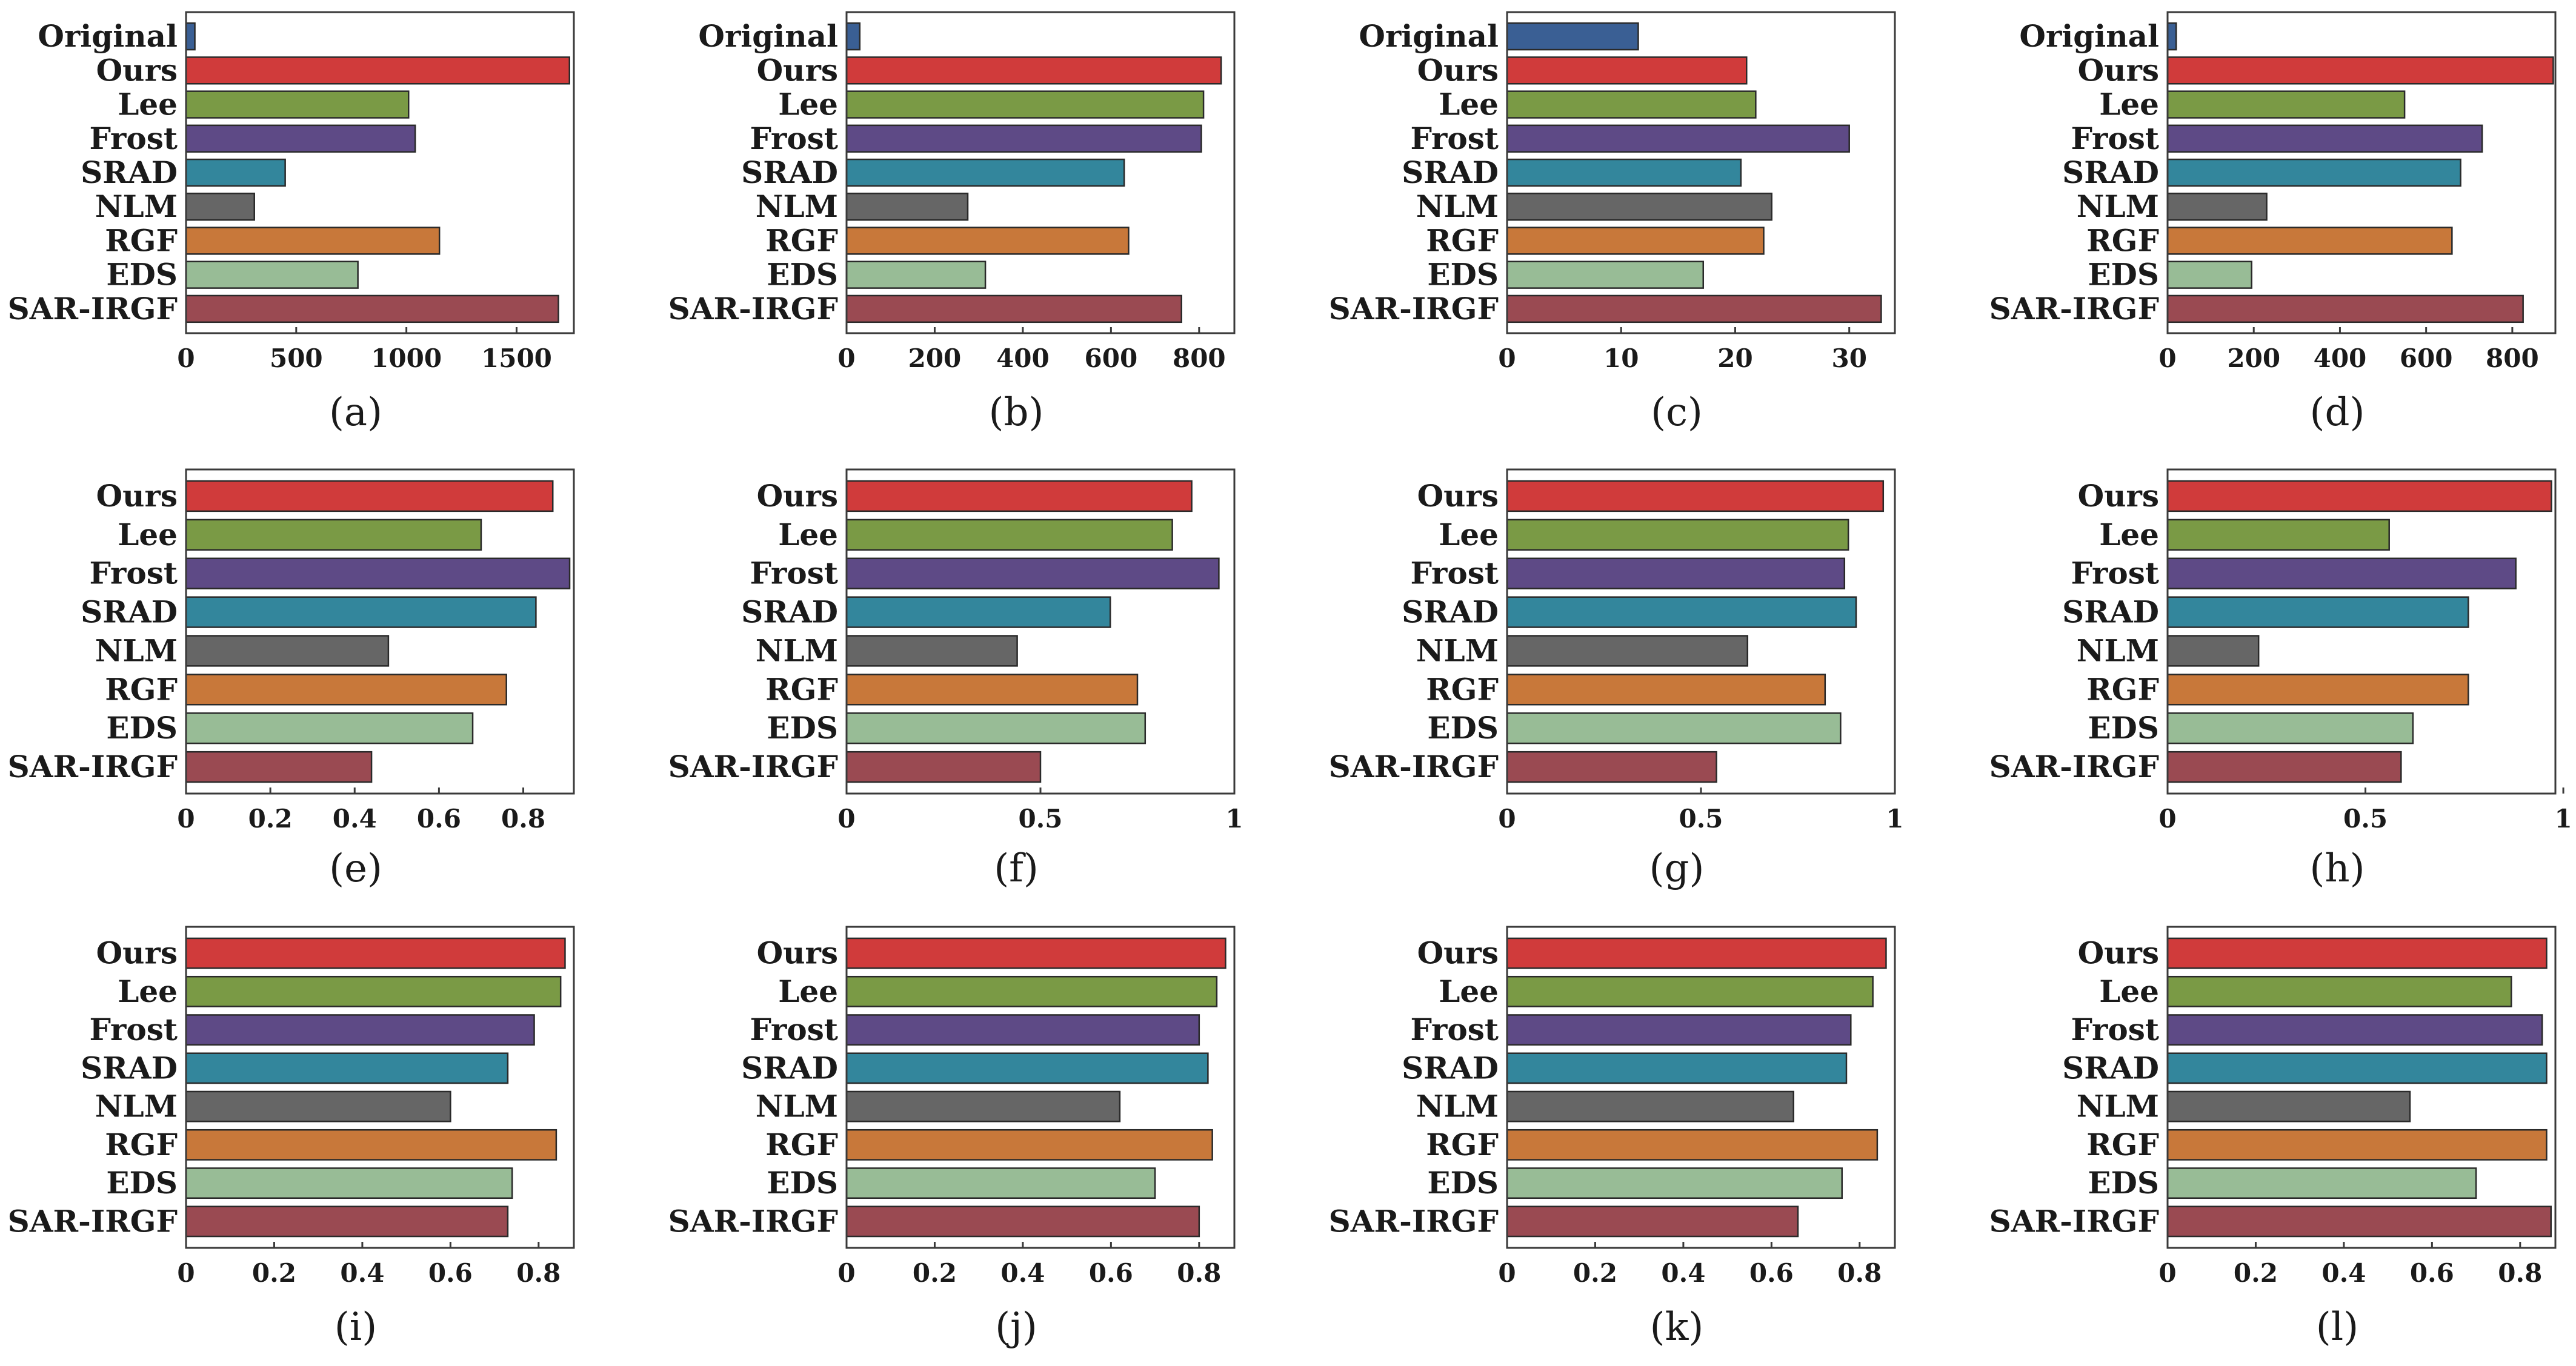 The image size is (2576, 1366). What do you see at coordinates (1016, 868) in the screenshot?
I see `panel-label: (f)` at bounding box center [1016, 868].